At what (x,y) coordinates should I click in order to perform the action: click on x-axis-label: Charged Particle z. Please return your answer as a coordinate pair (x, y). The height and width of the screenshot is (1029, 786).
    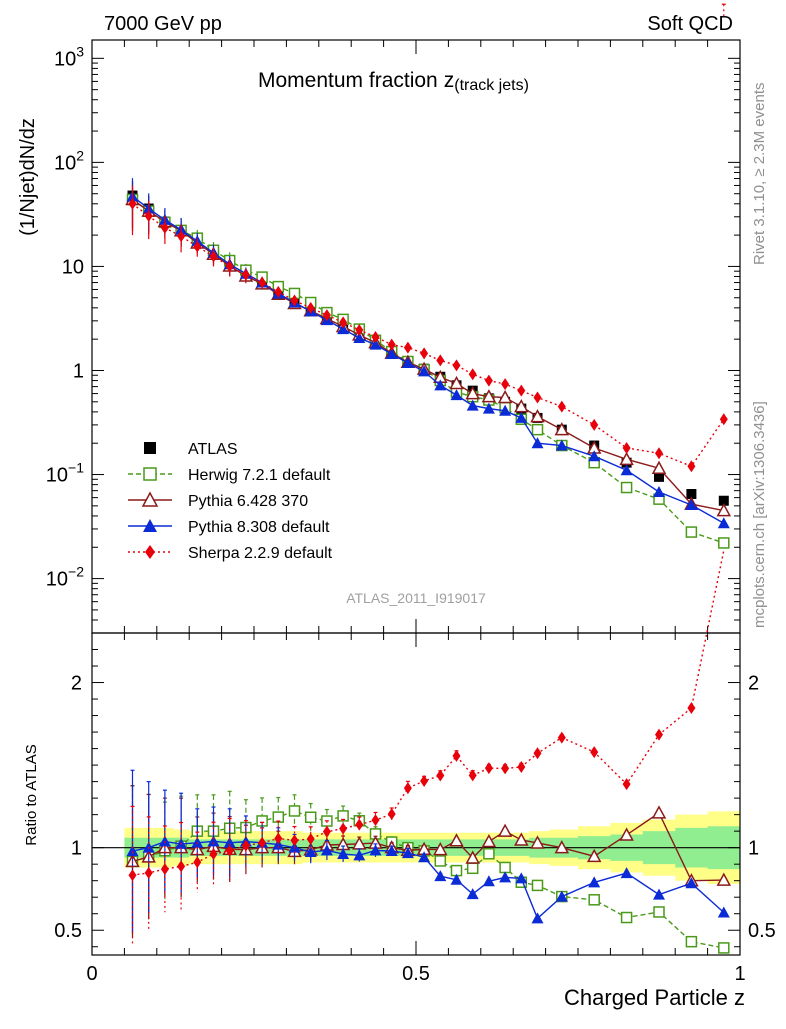
    Looking at the image, I should click on (654, 997).